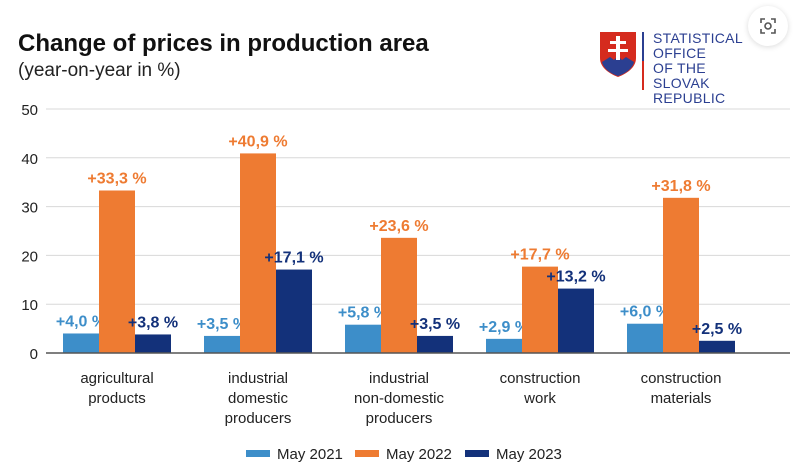 Image resolution: width=800 pixels, height=473 pixels. Describe the element at coordinates (399, 398) in the screenshot. I see `x-category-label: non-domestic` at that location.